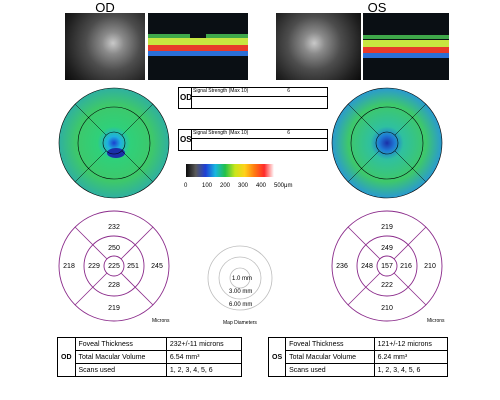  What do you see at coordinates (387, 285) in the screenshot?
I see `os-inner-inferior: 222` at bounding box center [387, 285].